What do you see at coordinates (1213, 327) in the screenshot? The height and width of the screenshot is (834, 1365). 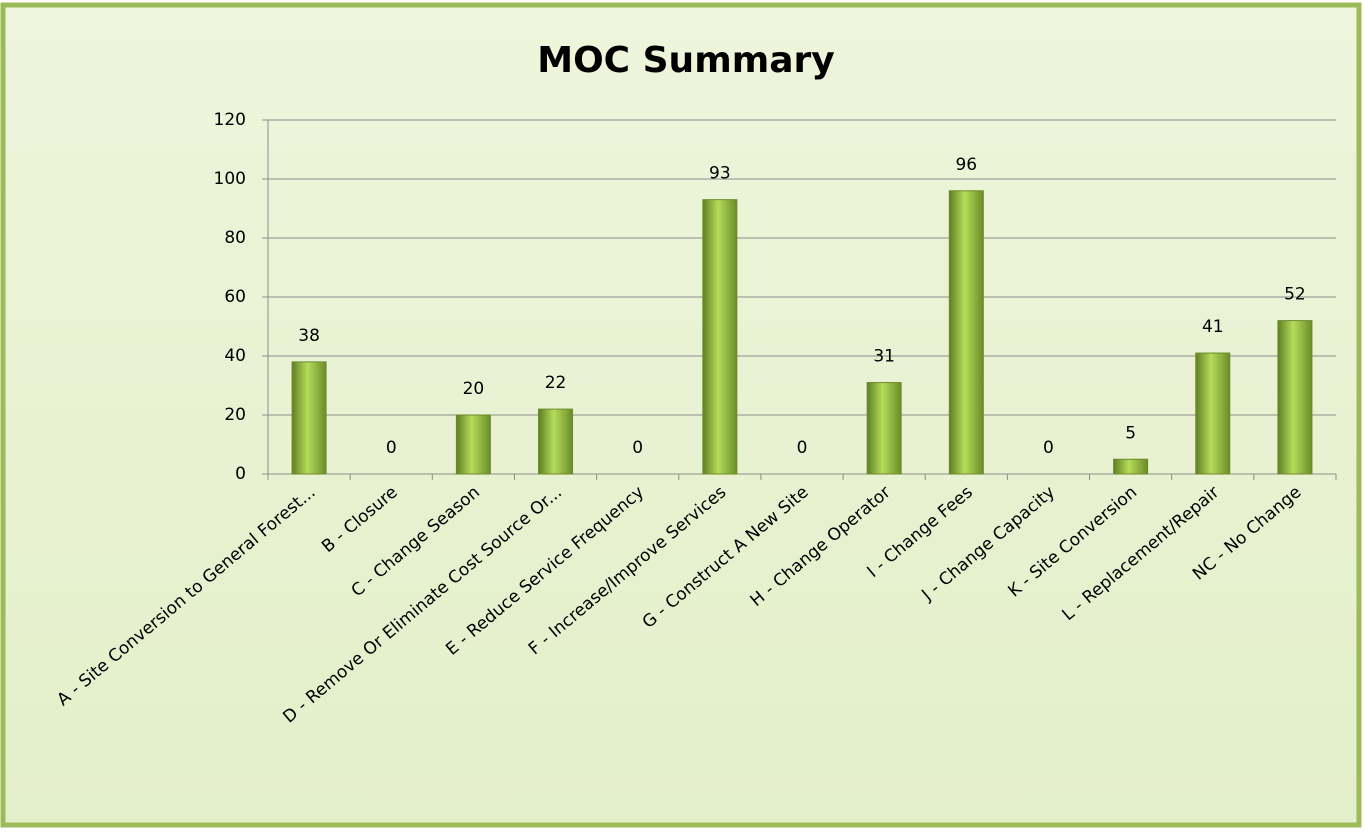 I see `data-label: 41` at bounding box center [1213, 327].